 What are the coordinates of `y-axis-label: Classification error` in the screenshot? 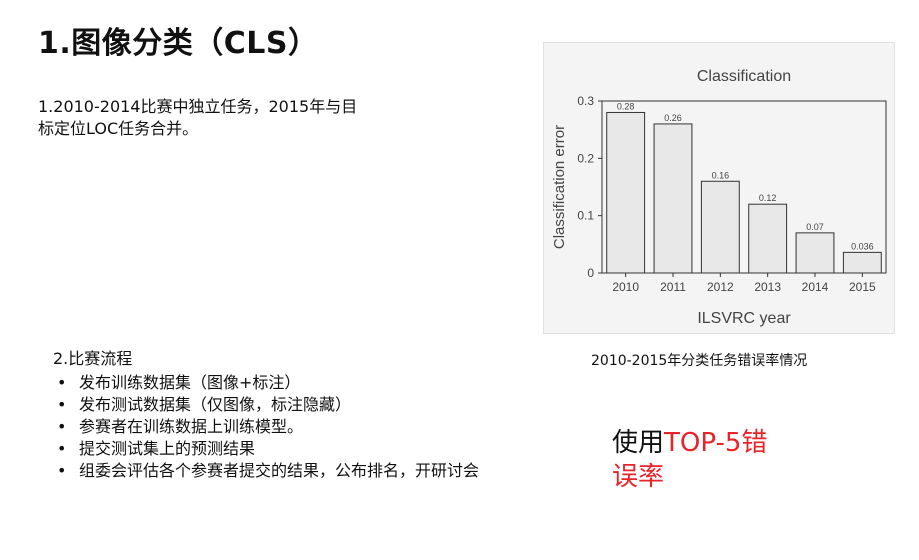 It's located at (559, 187).